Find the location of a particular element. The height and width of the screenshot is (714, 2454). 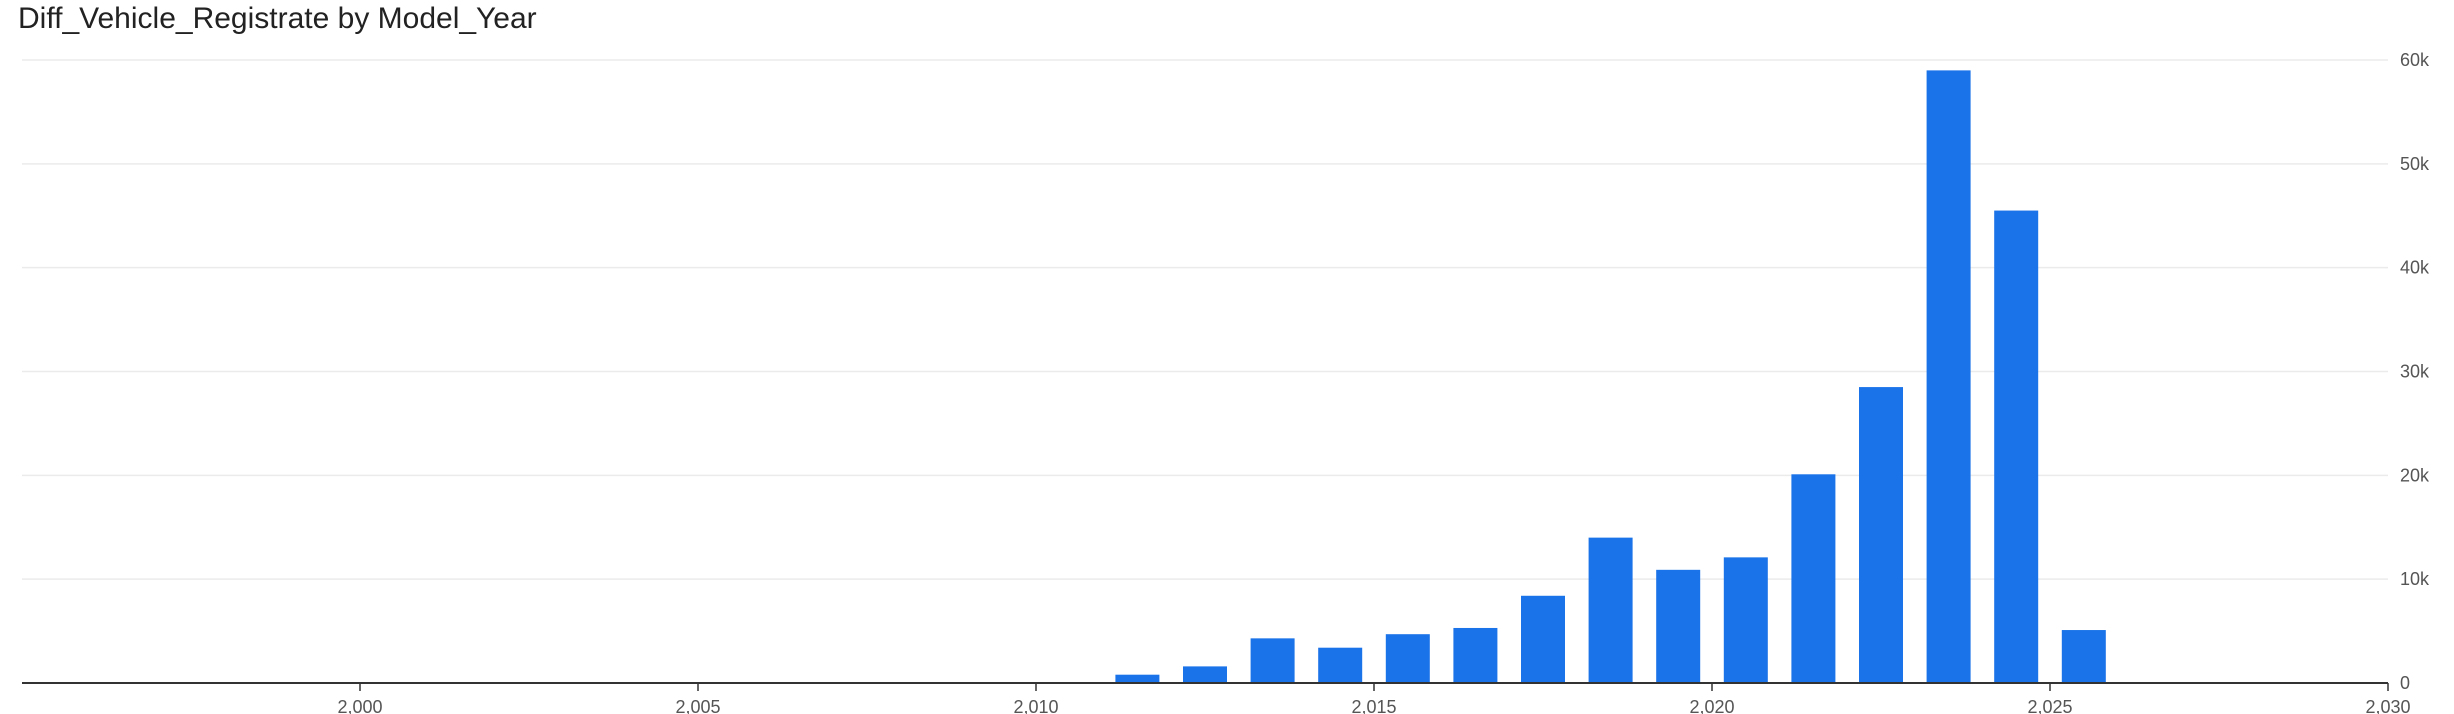

bar-2018 is located at coordinates (1610, 610).